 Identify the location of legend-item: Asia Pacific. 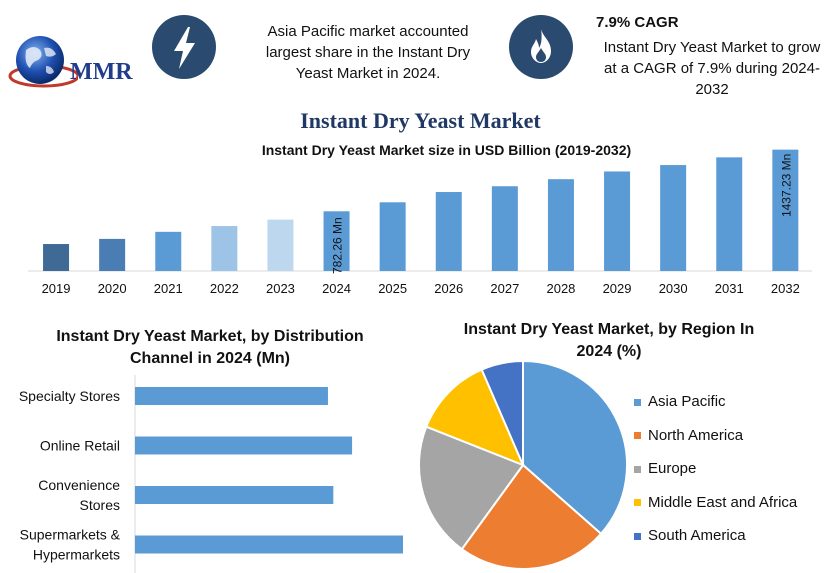
(680, 401).